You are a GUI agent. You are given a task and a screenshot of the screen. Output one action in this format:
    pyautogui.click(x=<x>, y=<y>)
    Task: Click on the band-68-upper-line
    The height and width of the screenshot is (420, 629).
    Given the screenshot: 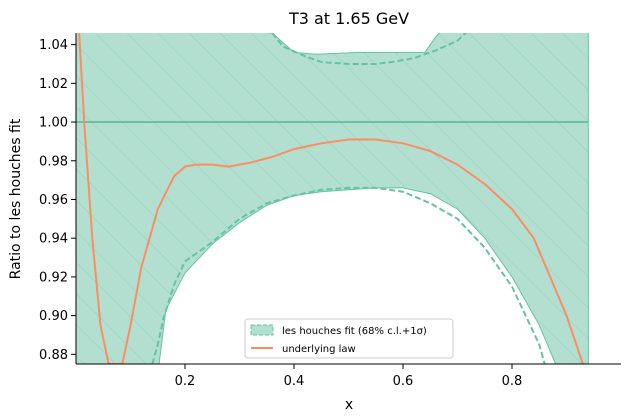 What is the action you would take?
    pyautogui.click(x=369, y=49)
    